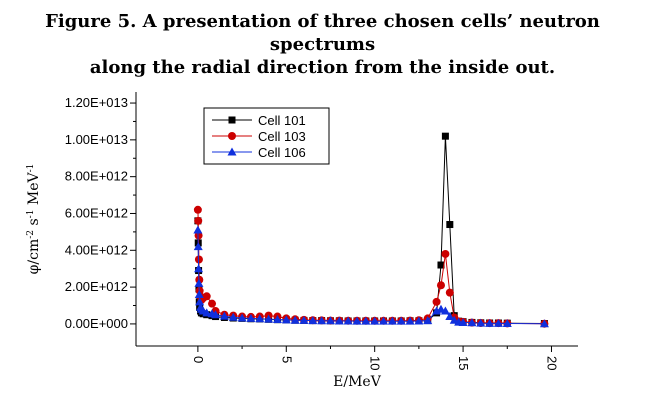 This screenshot has height=403, width=645. I want to click on y-tick-label: 2.00E+012, so click(96, 286).